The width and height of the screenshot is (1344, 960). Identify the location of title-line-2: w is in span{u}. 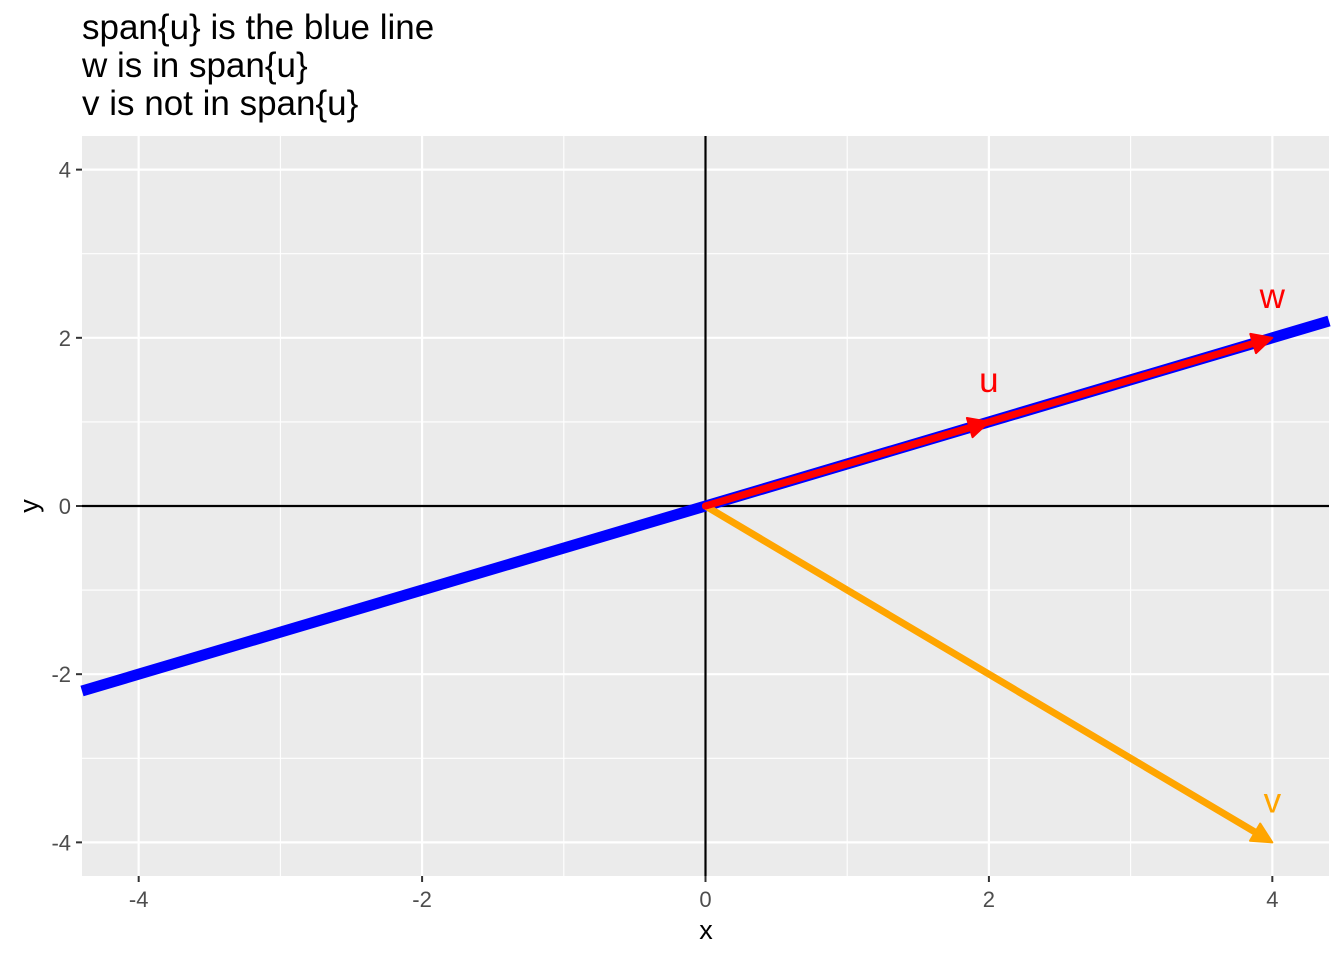
(194, 65).